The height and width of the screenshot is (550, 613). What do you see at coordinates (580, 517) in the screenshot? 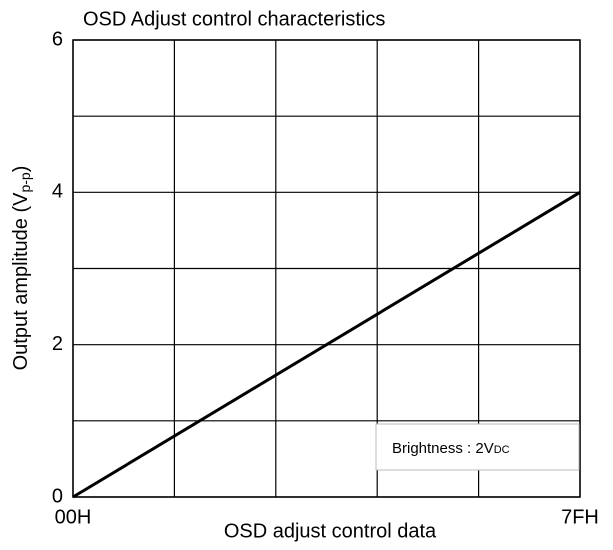
I see `x-tick-label: 7FH` at bounding box center [580, 517].